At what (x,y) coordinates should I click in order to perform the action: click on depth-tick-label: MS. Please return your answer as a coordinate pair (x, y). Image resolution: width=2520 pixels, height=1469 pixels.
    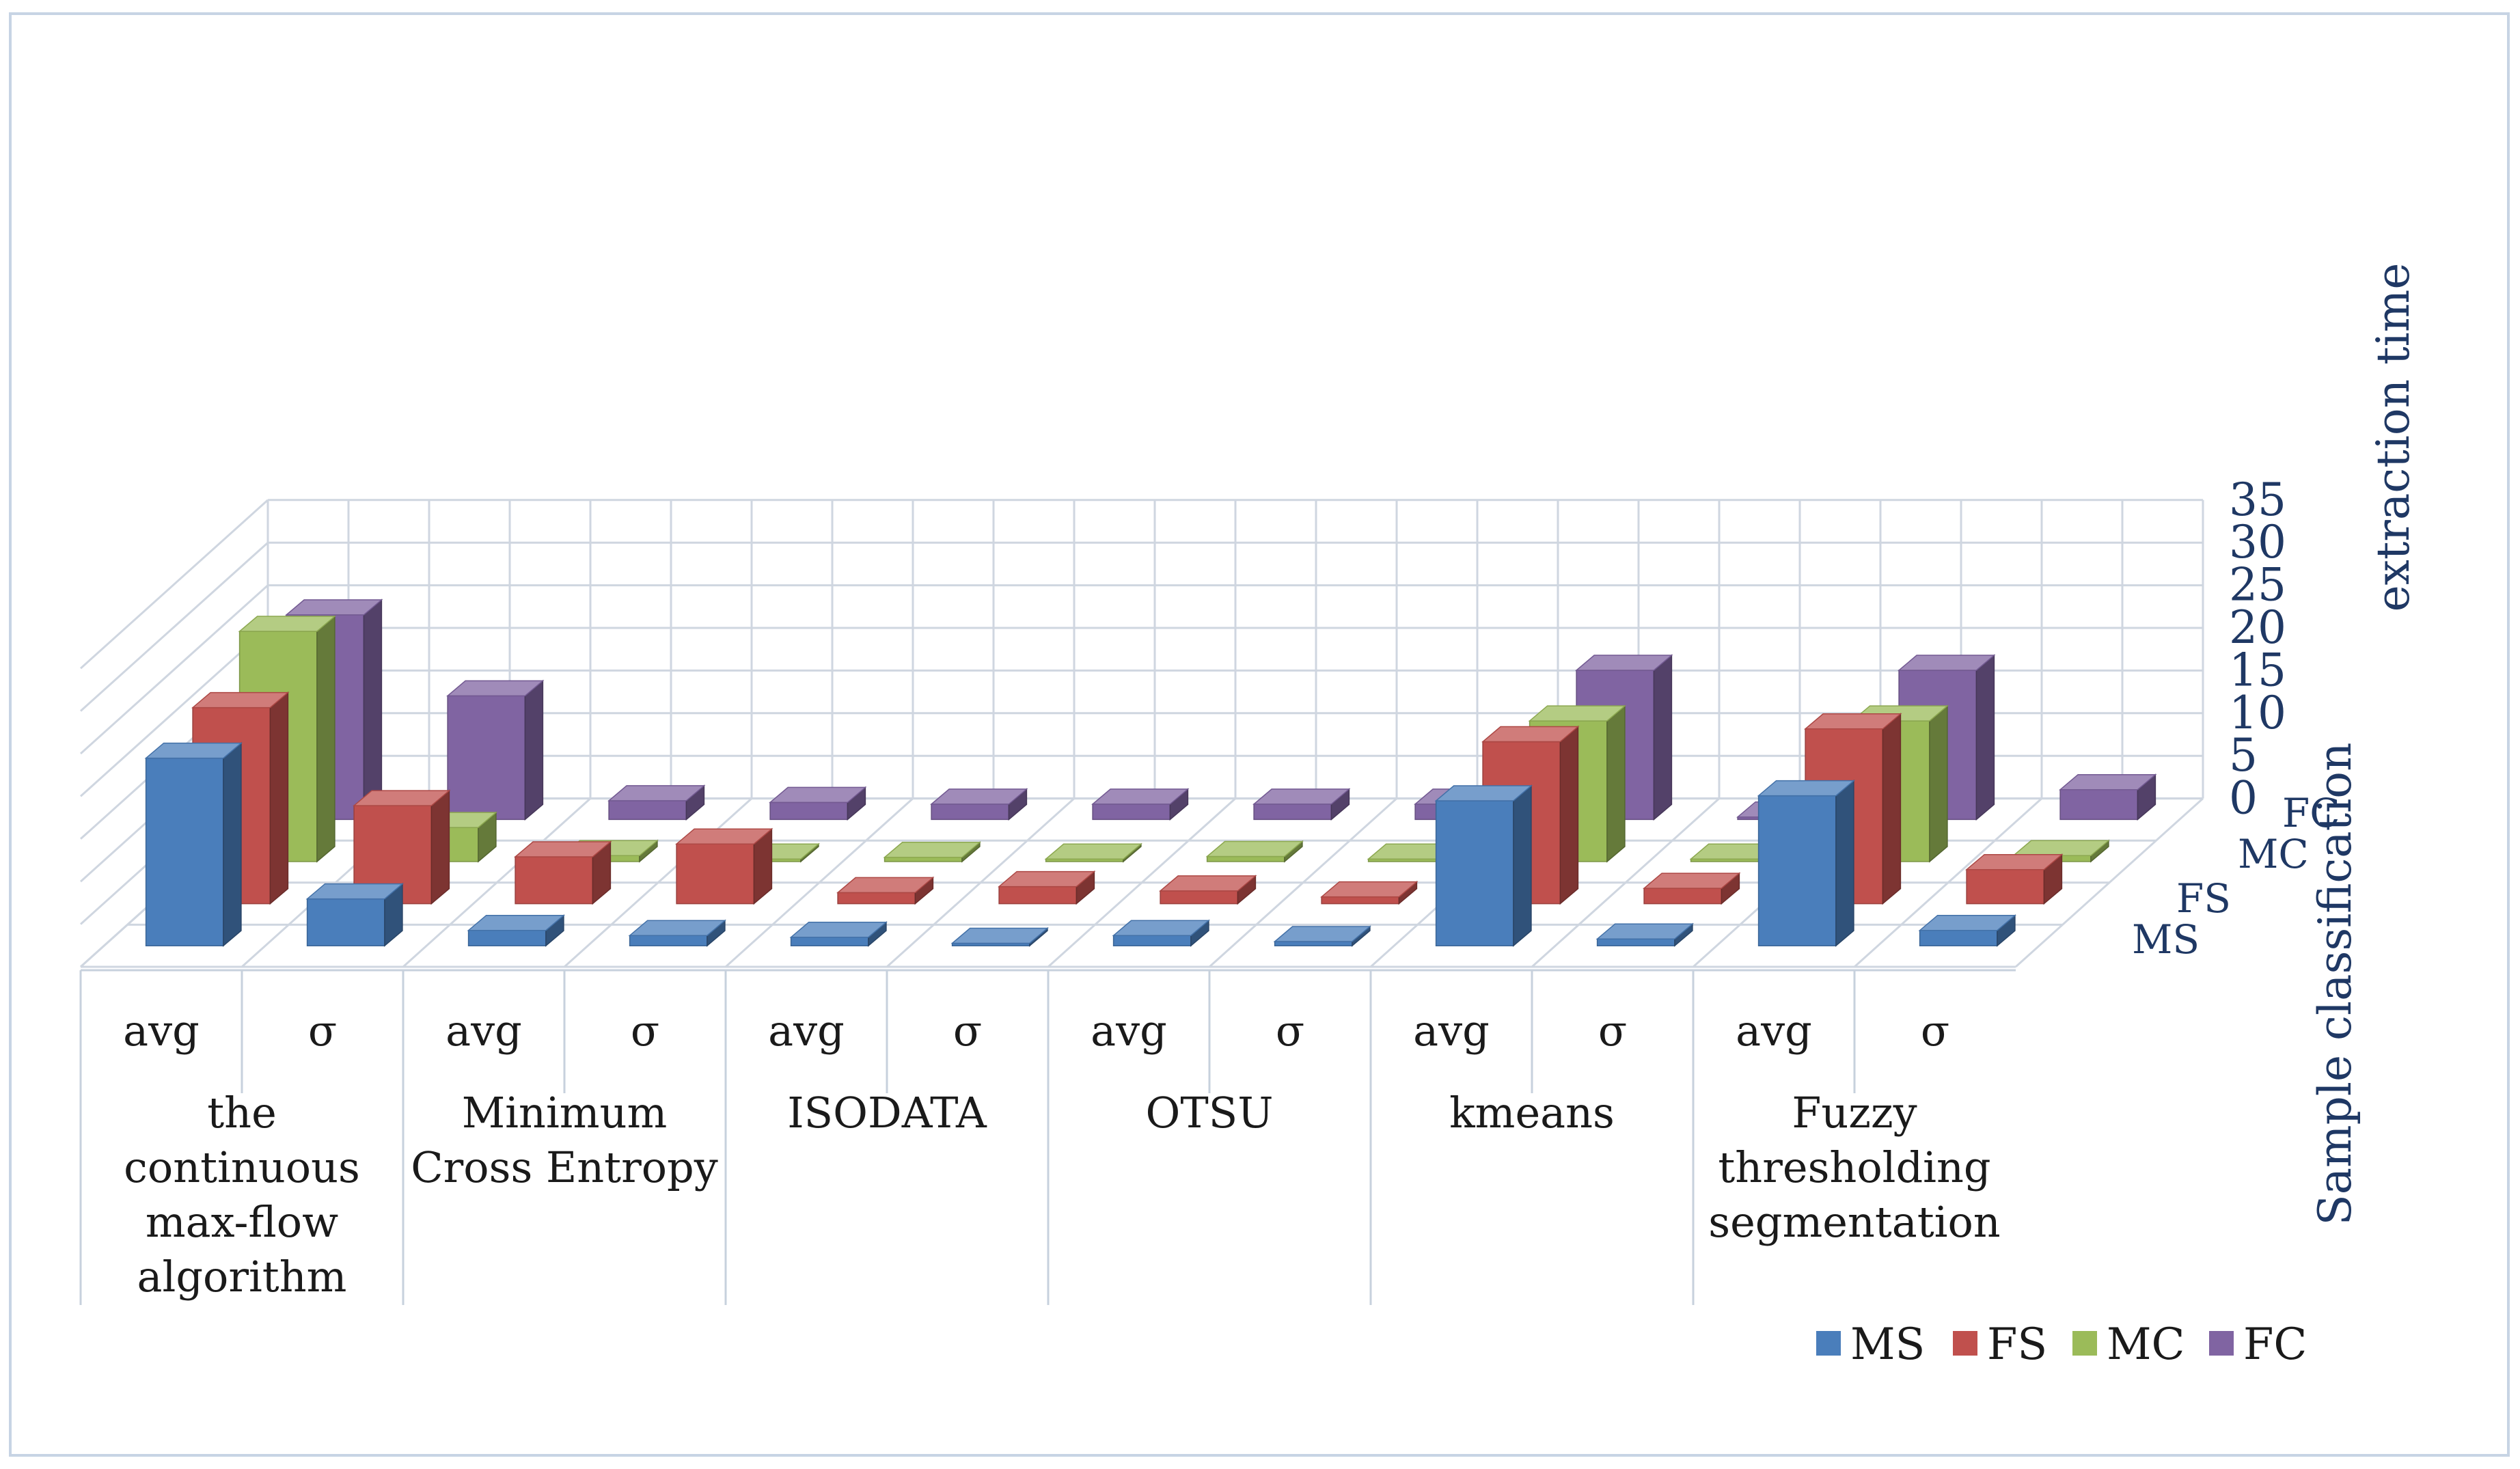
    Looking at the image, I should click on (2166, 939).